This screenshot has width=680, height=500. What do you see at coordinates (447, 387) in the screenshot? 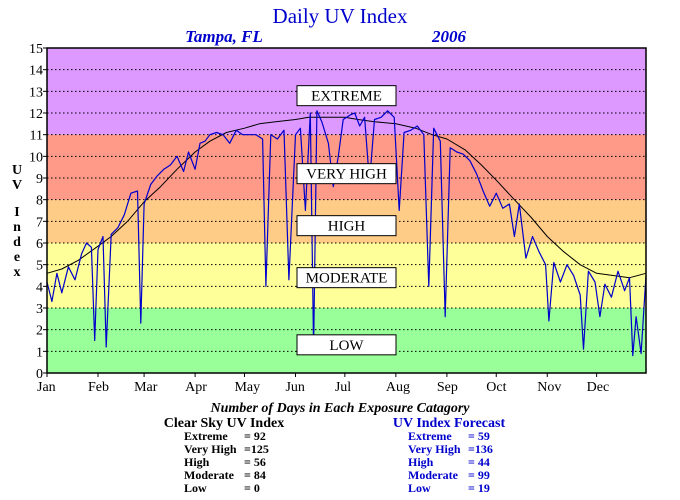
I see `x-tick-label: Sep` at bounding box center [447, 387].